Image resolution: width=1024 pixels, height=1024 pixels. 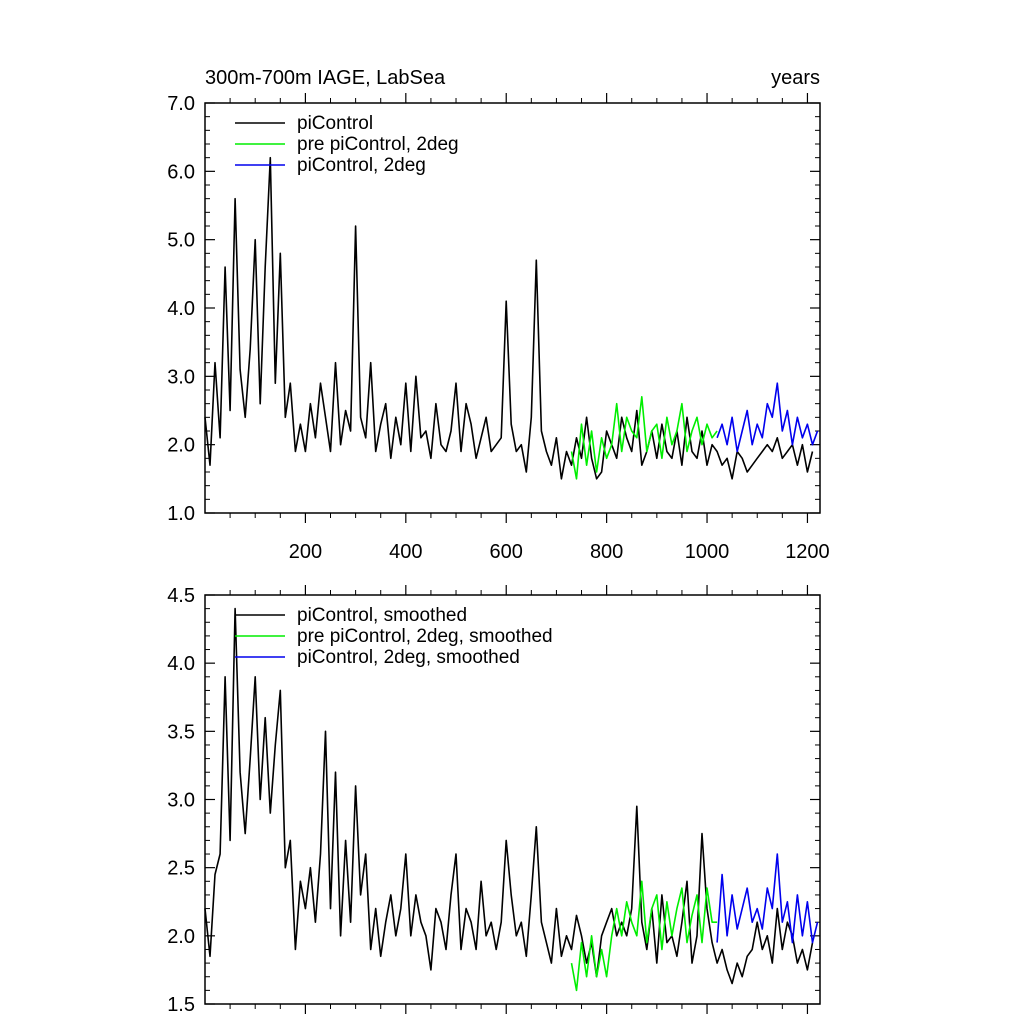 I want to click on x-tick-label: 200, so click(x=305, y=552).